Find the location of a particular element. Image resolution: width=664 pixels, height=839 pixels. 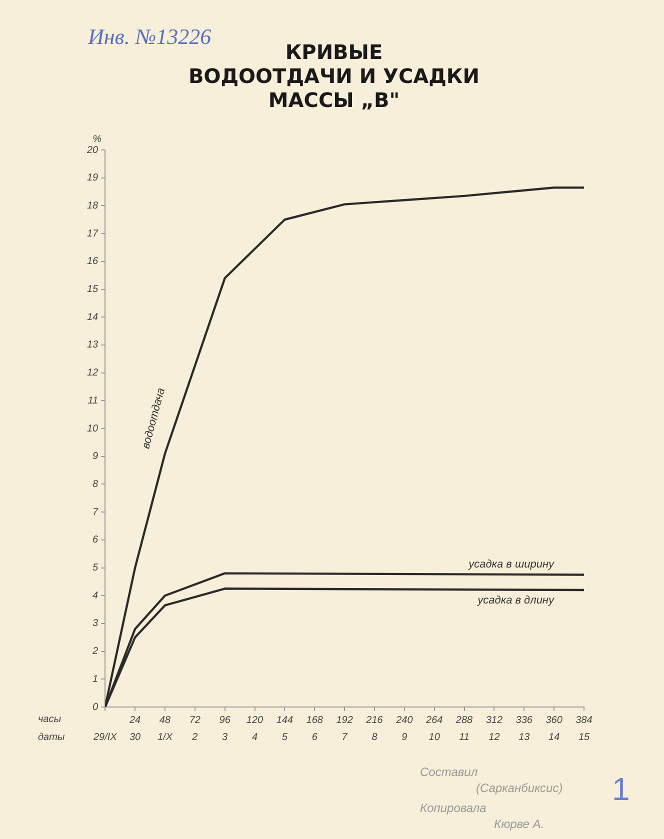

y-tick-label: 2 is located at coordinates (95, 652).